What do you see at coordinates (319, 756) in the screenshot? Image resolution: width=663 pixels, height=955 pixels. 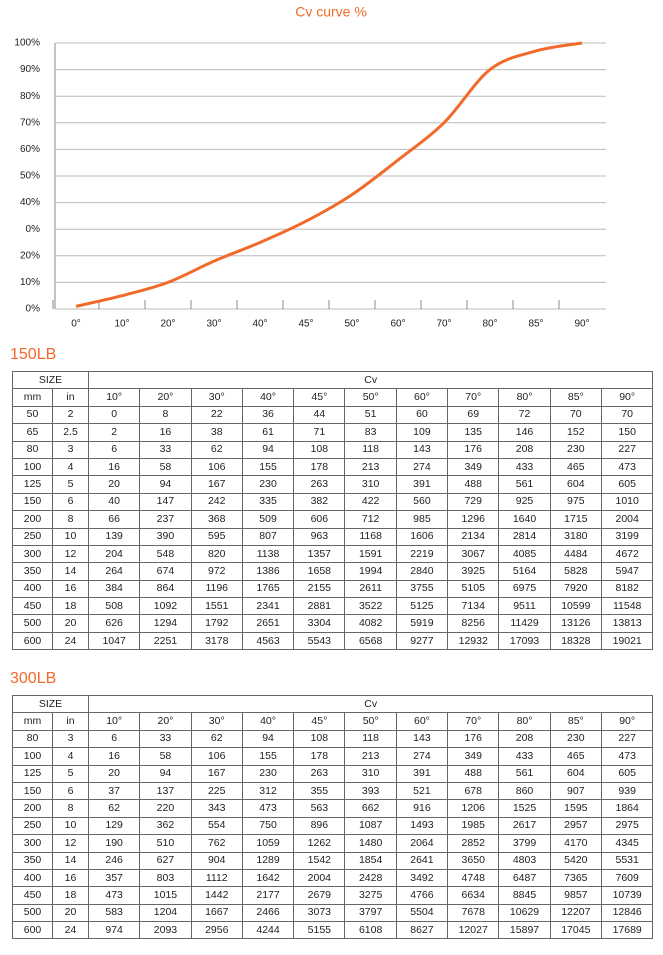 I see `table-cell: 178` at bounding box center [319, 756].